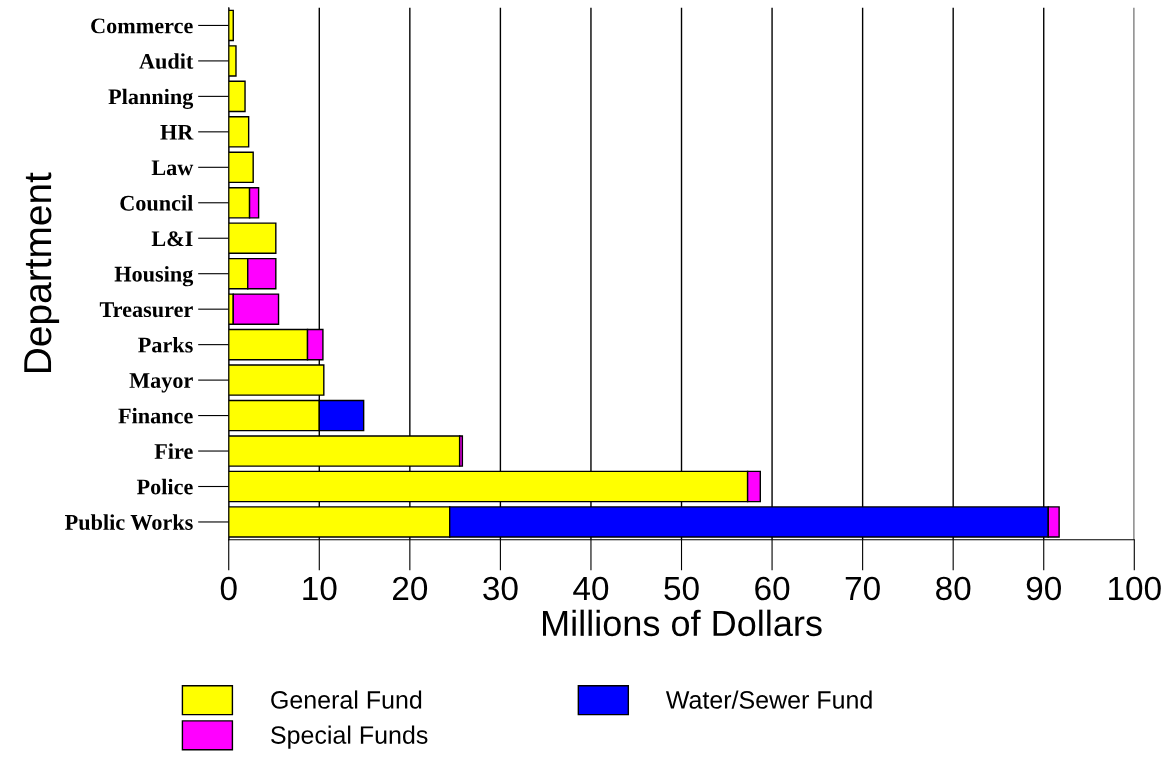 The width and height of the screenshot is (1173, 771). What do you see at coordinates (166, 61) in the screenshot?
I see `y-tick-label: Audit` at bounding box center [166, 61].